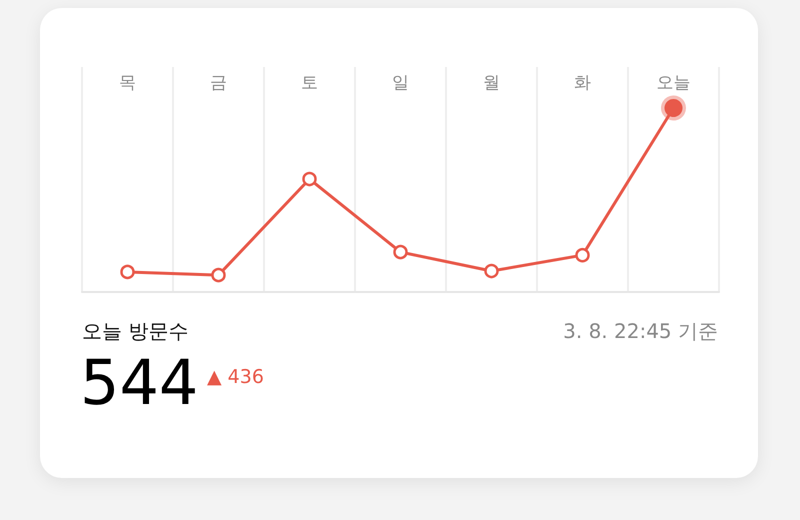 Image resolution: width=800 pixels, height=520 pixels. Describe the element at coordinates (127, 82) in the screenshot. I see `x-tick-label: 목` at that location.